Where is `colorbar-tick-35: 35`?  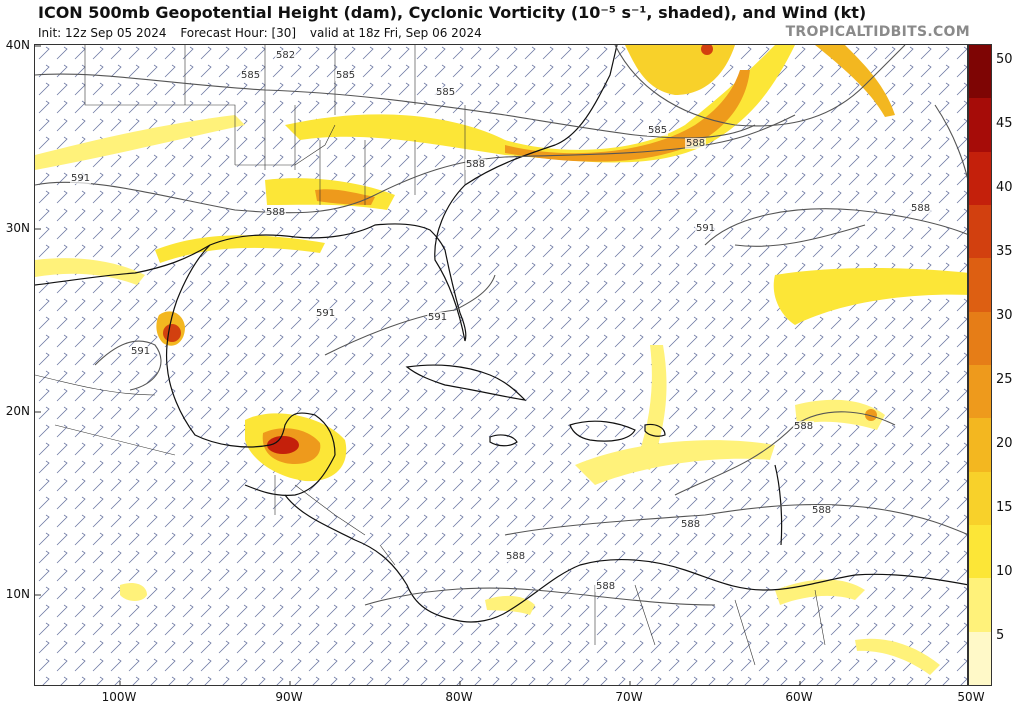 colorbar-tick-35: 35 is located at coordinates (1004, 251).